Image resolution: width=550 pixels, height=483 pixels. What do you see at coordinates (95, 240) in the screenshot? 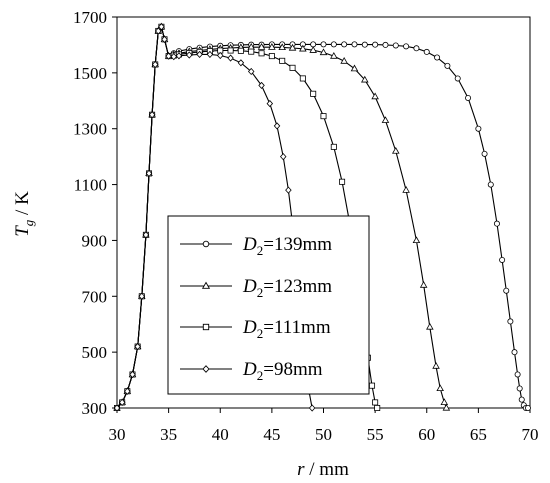
I see `y-tick-label: 900` at bounding box center [95, 240].